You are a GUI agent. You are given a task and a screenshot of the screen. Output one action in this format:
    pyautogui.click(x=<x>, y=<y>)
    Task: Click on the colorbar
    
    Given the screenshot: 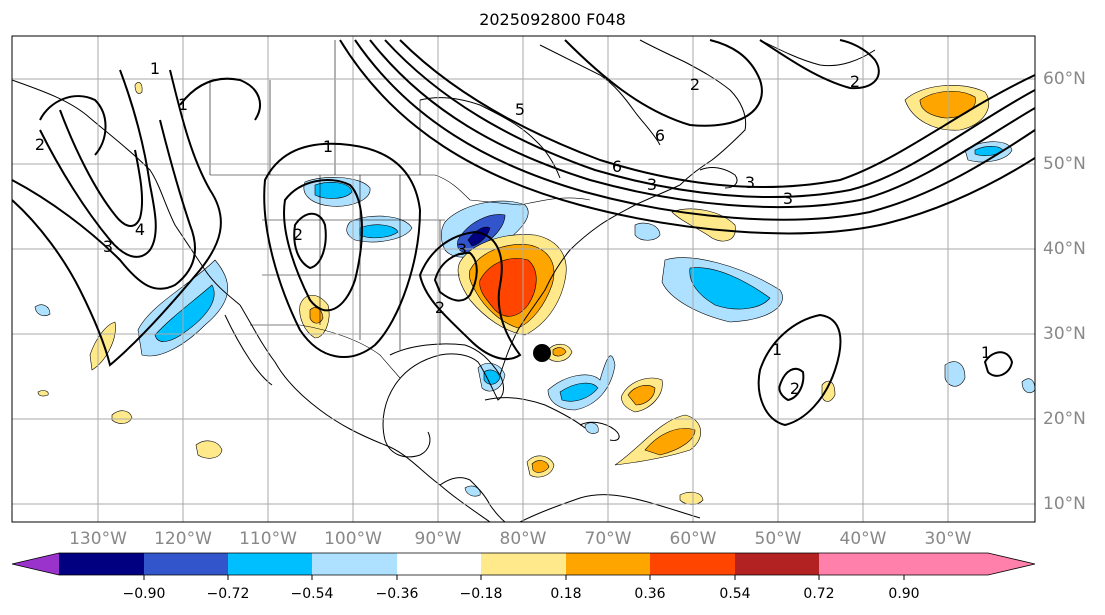 What is the action you would take?
    pyautogui.click(x=523, y=566)
    